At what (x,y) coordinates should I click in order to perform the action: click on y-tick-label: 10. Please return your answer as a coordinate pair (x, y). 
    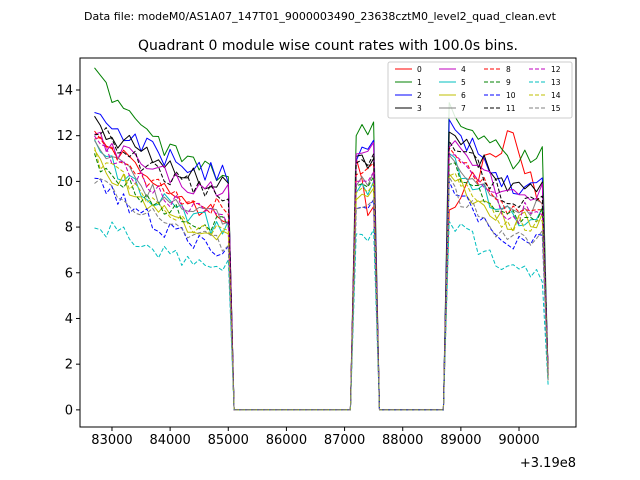
    Looking at the image, I should click on (64, 182).